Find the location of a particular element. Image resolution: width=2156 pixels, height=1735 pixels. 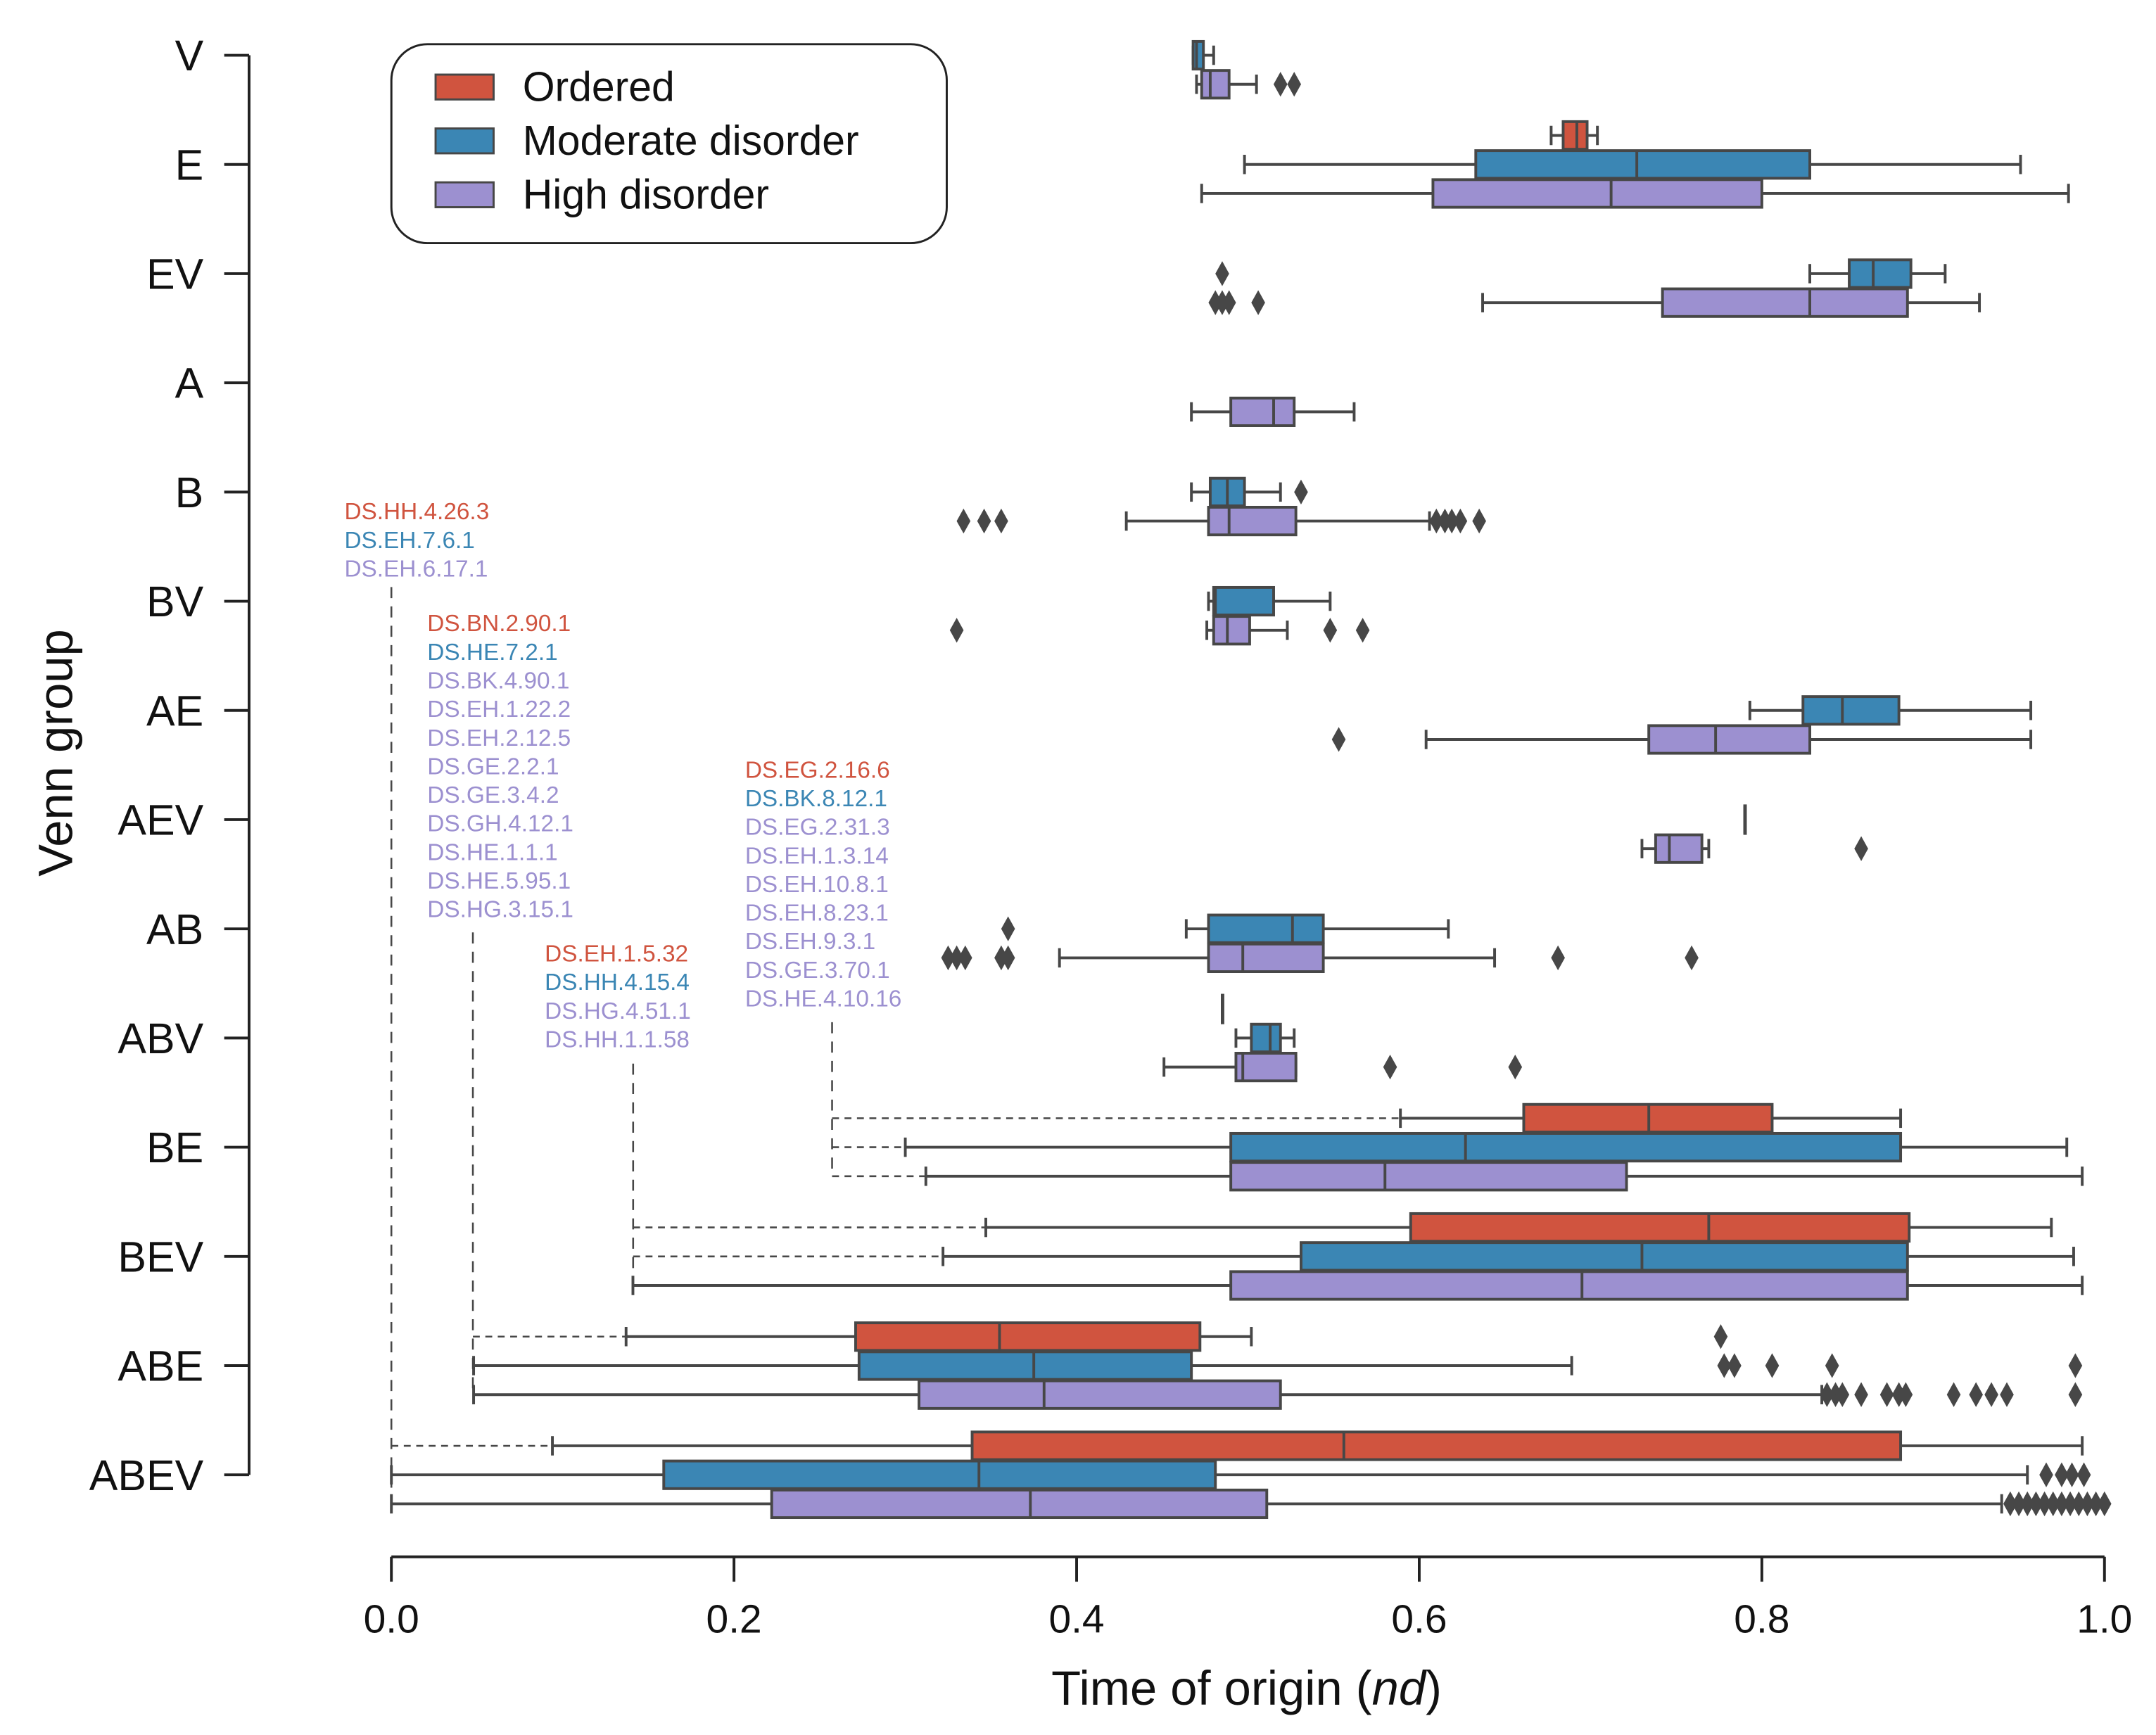

box-BE-moderate is located at coordinates (1486, 1147).